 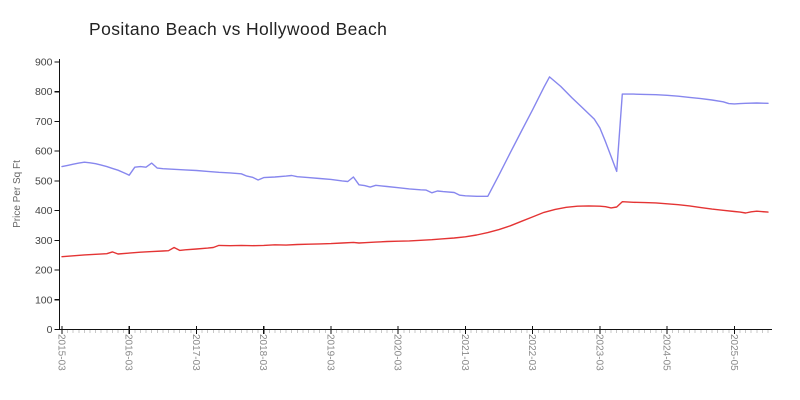 I want to click on y-tick-label: 100, so click(x=44, y=300).